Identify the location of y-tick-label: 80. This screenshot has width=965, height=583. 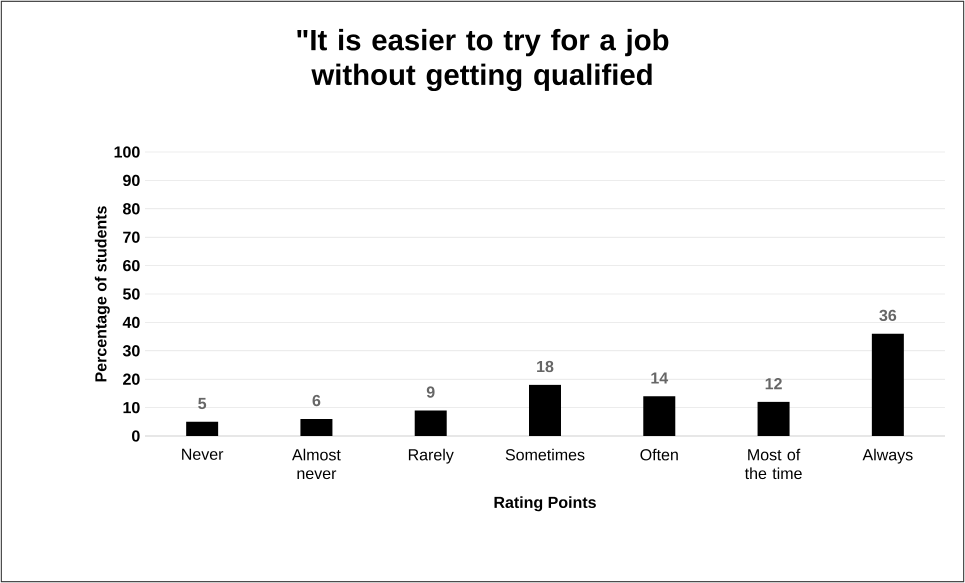
(131, 208).